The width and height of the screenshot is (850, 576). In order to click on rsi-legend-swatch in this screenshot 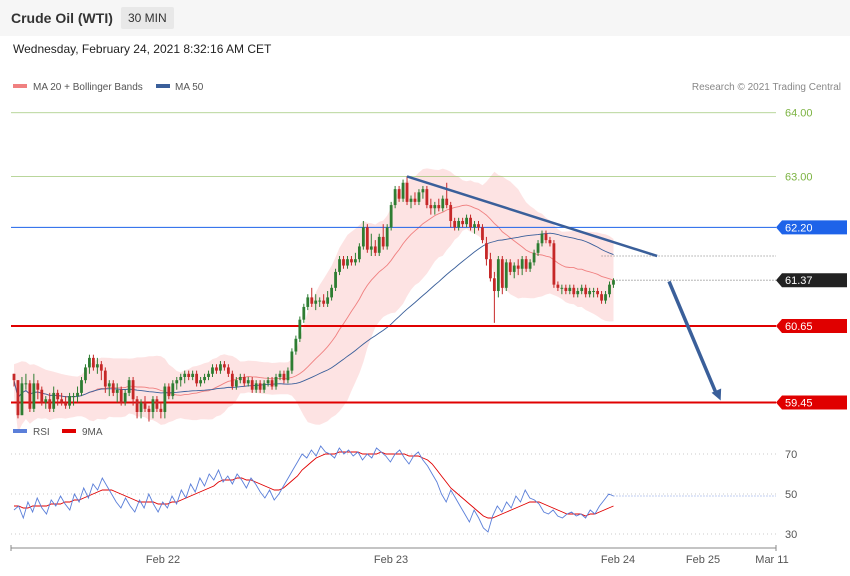, I will do `click(20, 431)`.